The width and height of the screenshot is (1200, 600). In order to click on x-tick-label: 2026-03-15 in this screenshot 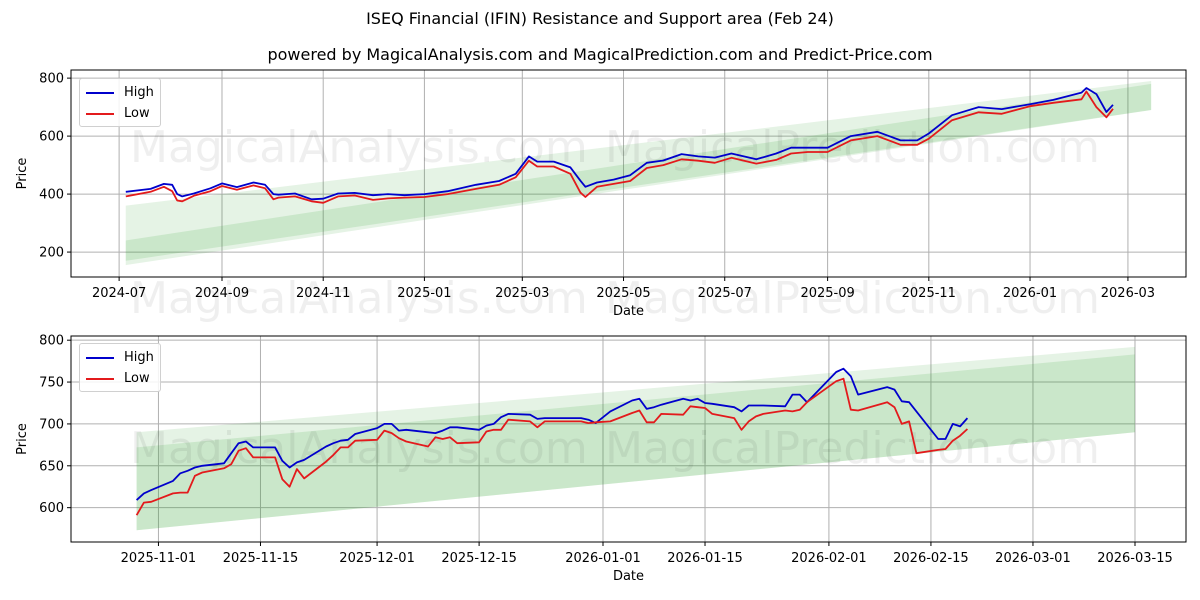, I will do `click(1135, 558)`.